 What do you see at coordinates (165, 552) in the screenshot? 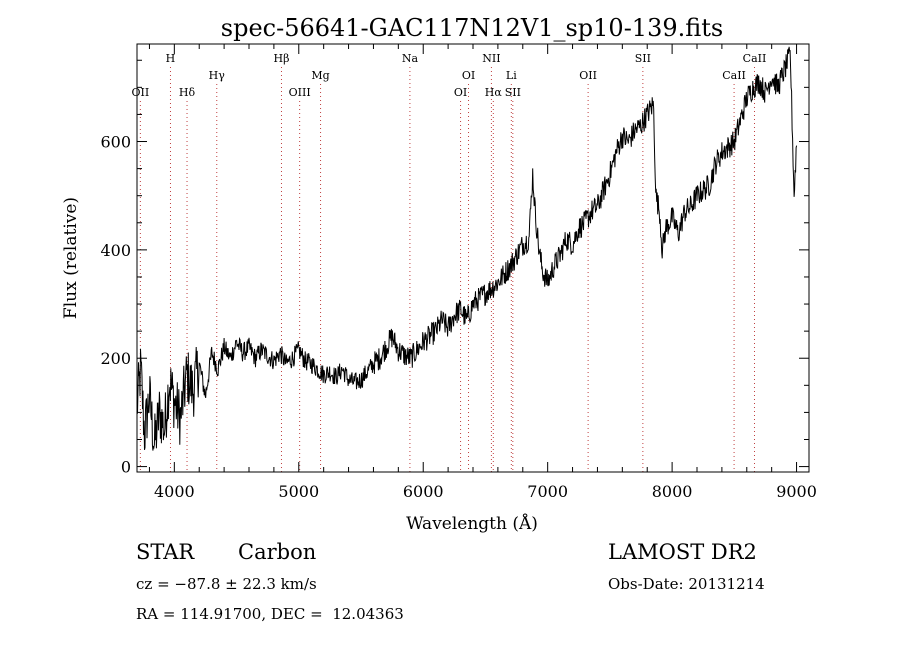
I see `object-class: STAR` at bounding box center [165, 552].